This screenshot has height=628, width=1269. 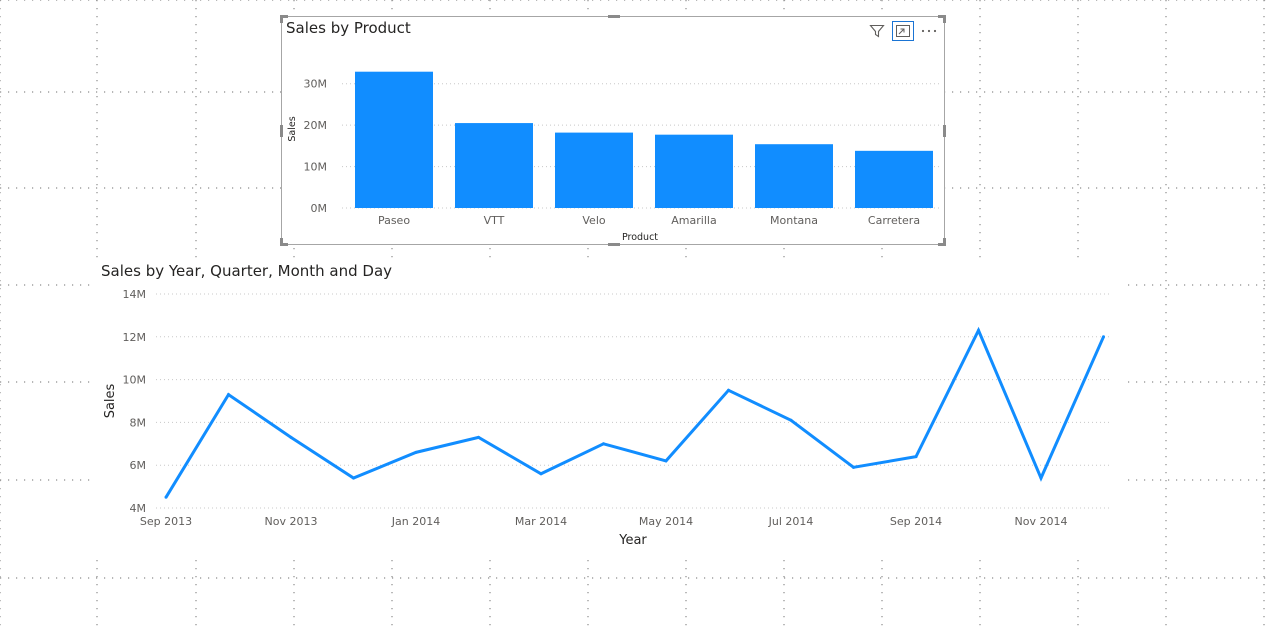 I want to click on more-options-icon, so click(x=929, y=31).